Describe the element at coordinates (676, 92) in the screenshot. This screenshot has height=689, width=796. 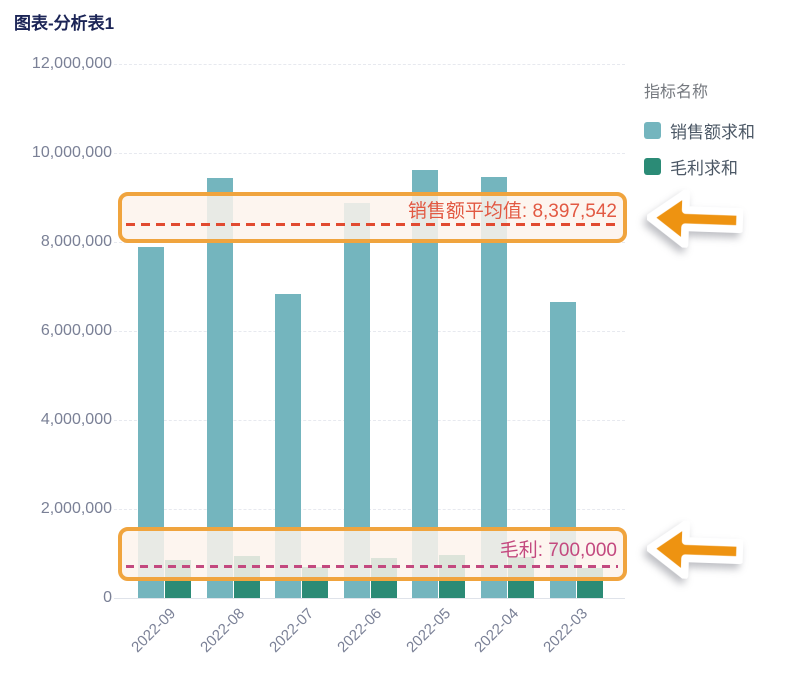
I see `legend-title: 指标名称` at that location.